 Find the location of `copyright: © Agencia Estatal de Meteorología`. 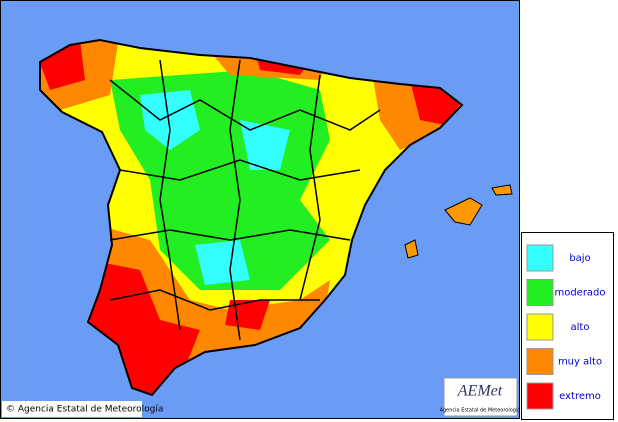

copyright: © Agencia Estatal de Meteorología is located at coordinates (84, 410).